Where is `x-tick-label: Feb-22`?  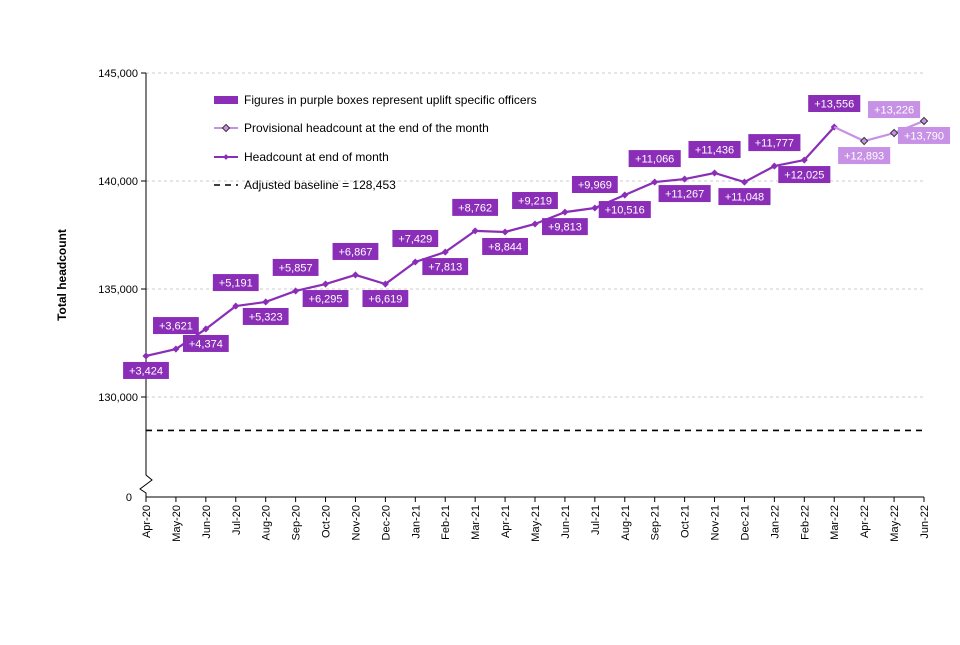
x-tick-label: Feb-22 is located at coordinates (805, 522).